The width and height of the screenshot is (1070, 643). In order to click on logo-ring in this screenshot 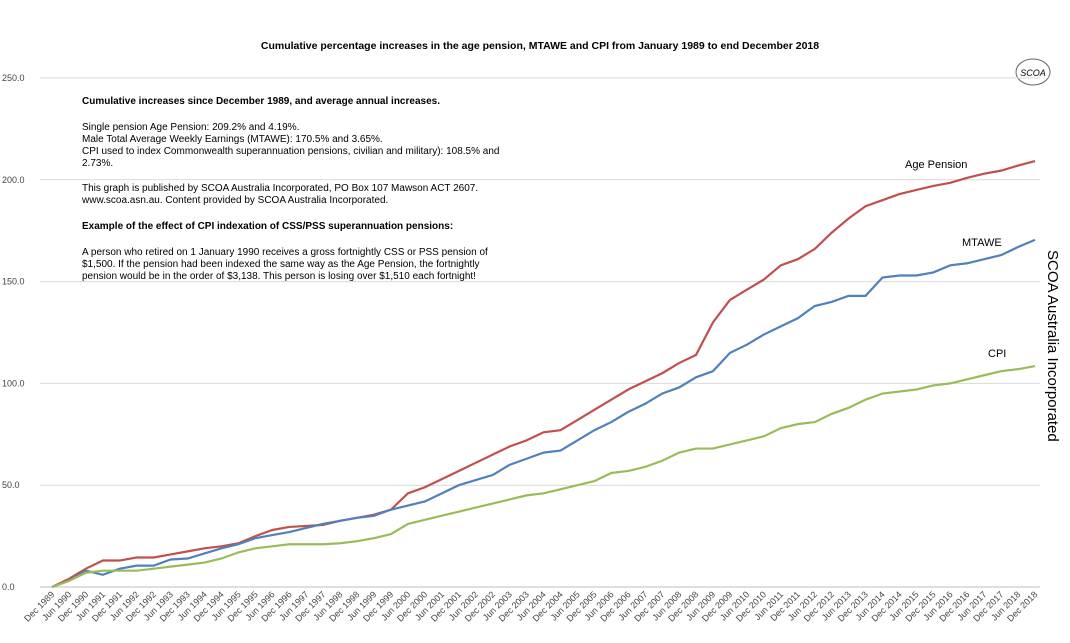, I will do `click(1033, 72)`.